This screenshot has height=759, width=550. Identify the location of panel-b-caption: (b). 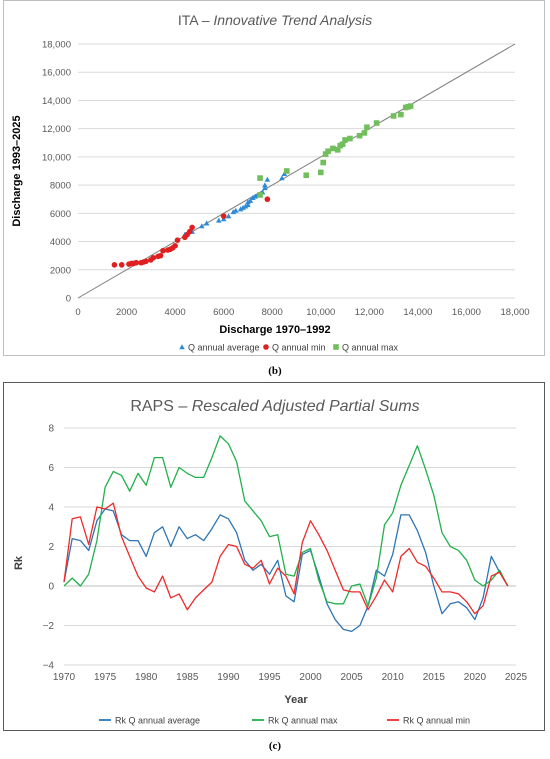
(275, 371).